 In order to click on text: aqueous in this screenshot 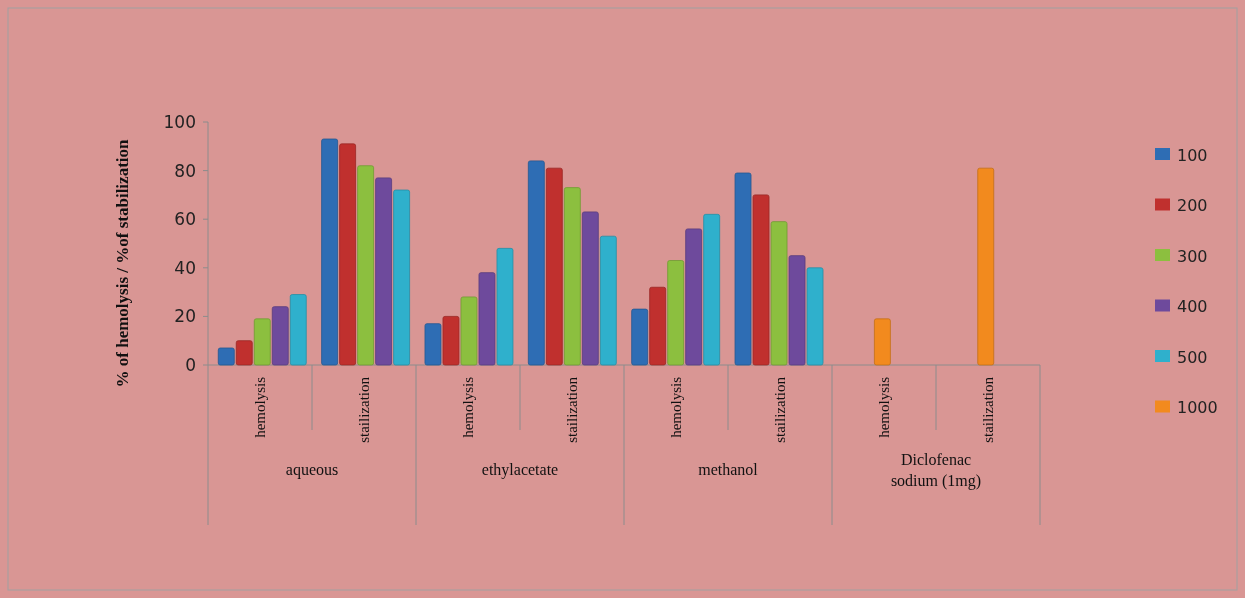, I will do `click(312, 470)`.